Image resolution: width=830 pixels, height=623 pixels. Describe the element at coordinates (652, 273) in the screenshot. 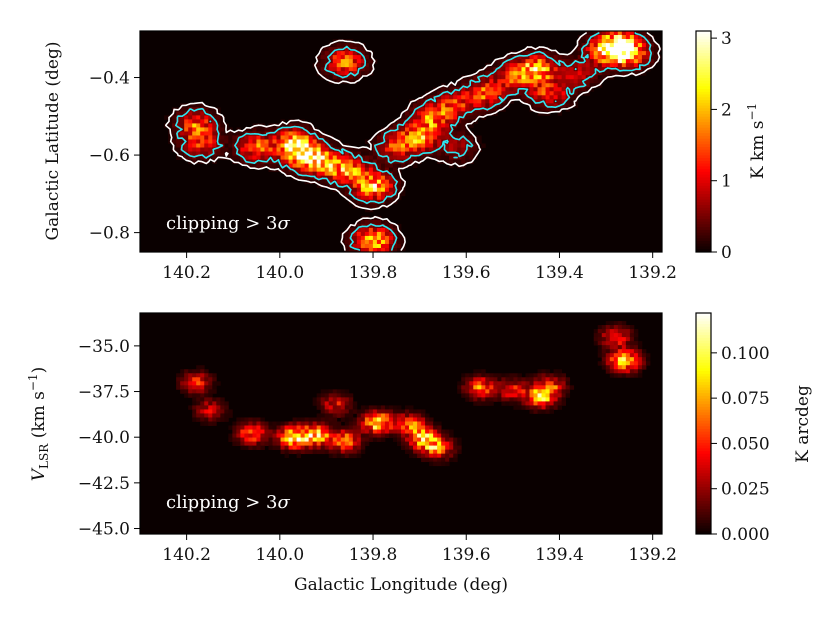

I see `x-tick-label: 139.2` at that location.